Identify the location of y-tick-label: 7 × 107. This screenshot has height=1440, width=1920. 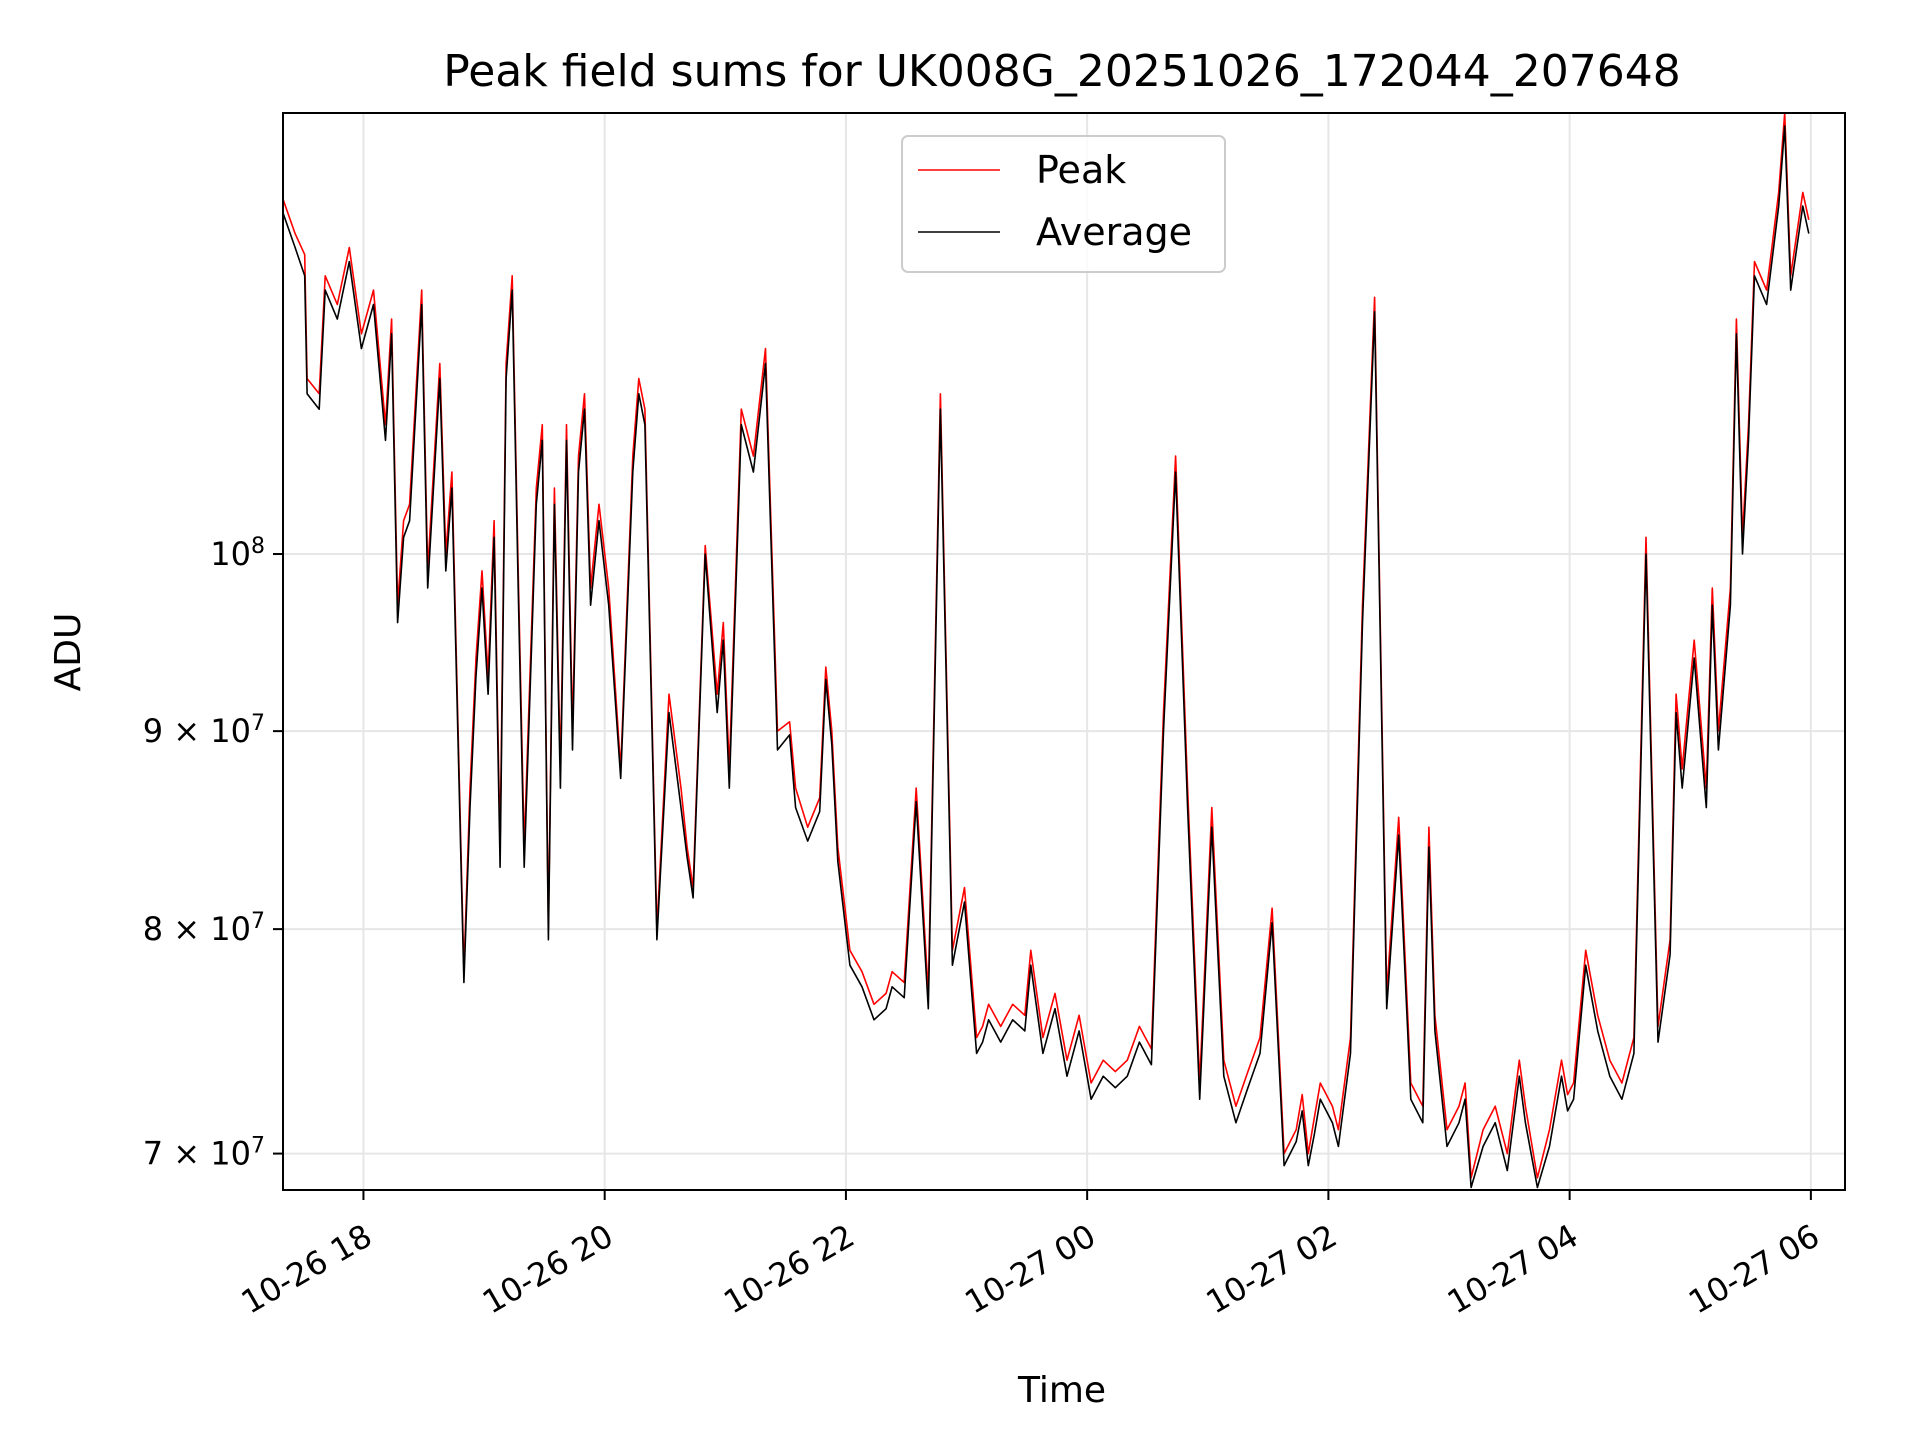
(204, 1153).